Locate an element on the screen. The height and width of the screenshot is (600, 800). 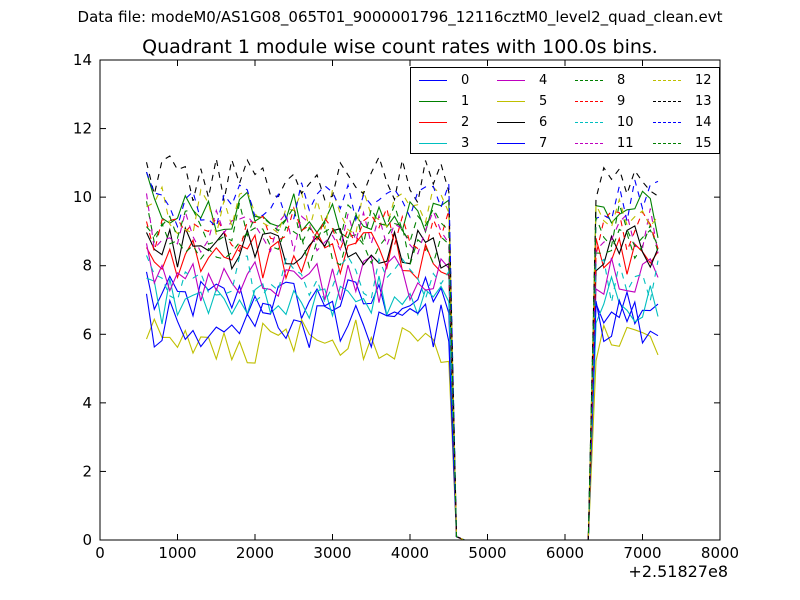
y-tick-label: 6 is located at coordinates (87, 334).